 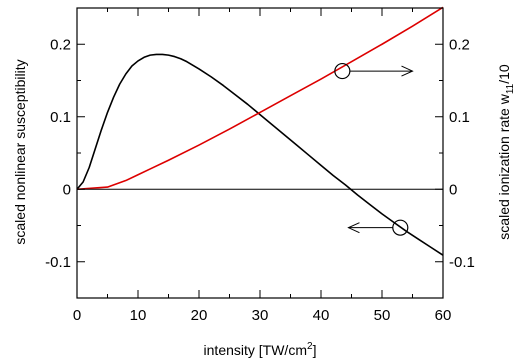 What do you see at coordinates (315, 350) in the screenshot?
I see `x-axis-label-tail: ]` at bounding box center [315, 350].